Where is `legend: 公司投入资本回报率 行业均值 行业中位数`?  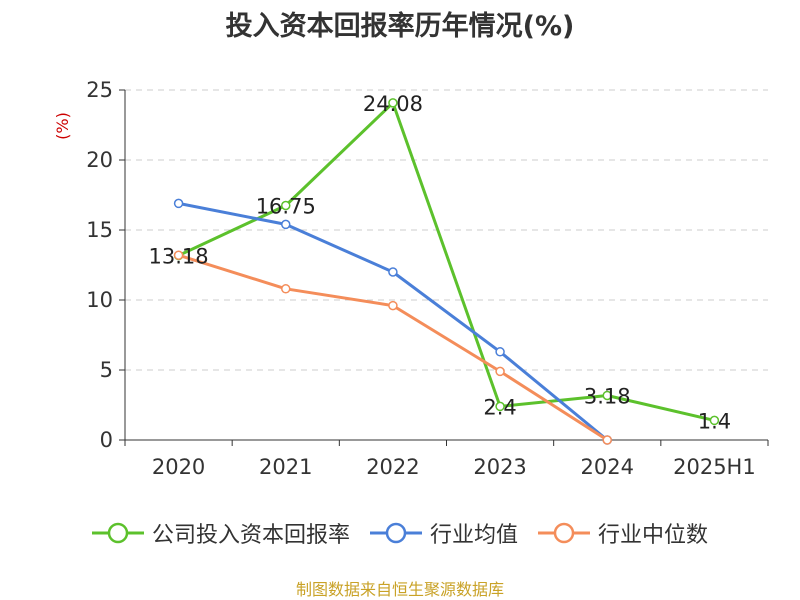 legend: 公司投入资本回报率 行业均值 行业中位数 is located at coordinates (400, 533).